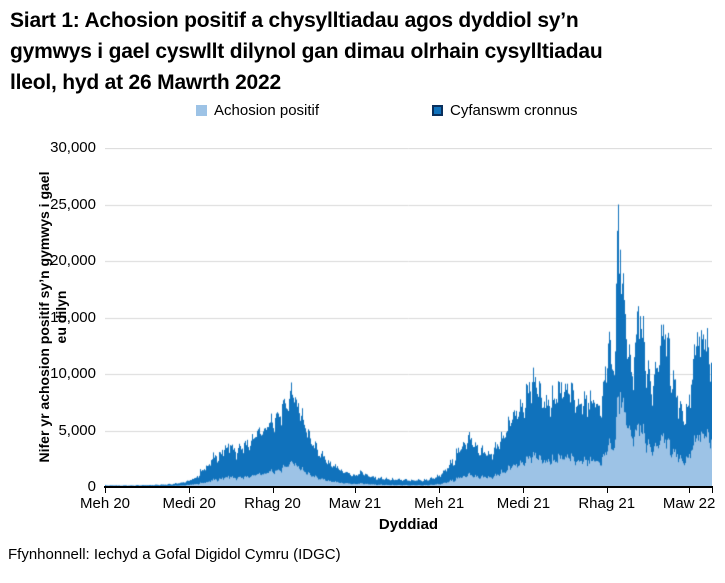 The width and height of the screenshot is (725, 583). I want to click on legend-item-achosion-positif: Achosion positif, so click(257, 110).